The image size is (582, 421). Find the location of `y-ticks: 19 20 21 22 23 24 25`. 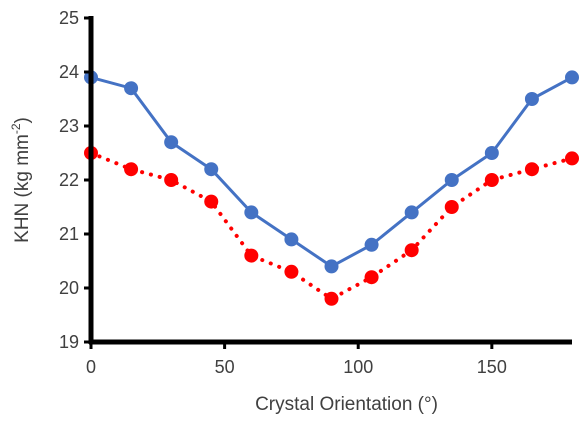

y-ticks: 19 20 21 22 23 24 25 is located at coordinates (75, 180).